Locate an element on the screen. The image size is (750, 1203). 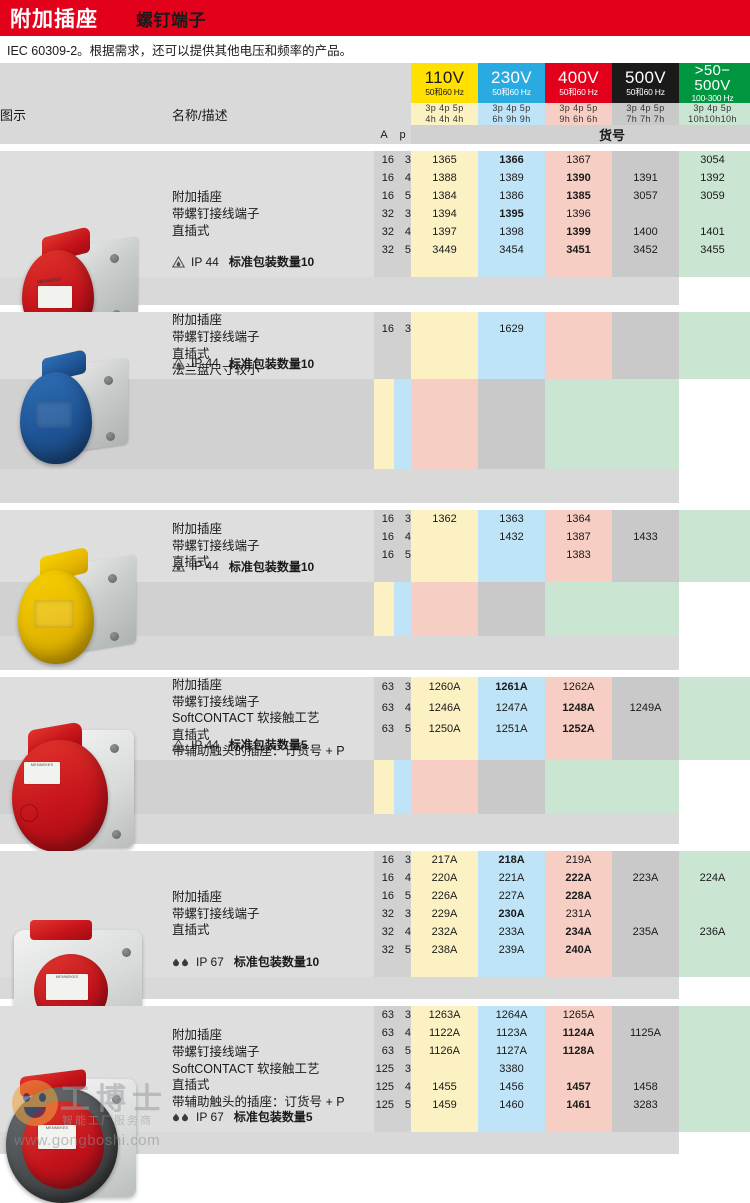
article-number-cell: 1629 is located at coordinates (511, 329).